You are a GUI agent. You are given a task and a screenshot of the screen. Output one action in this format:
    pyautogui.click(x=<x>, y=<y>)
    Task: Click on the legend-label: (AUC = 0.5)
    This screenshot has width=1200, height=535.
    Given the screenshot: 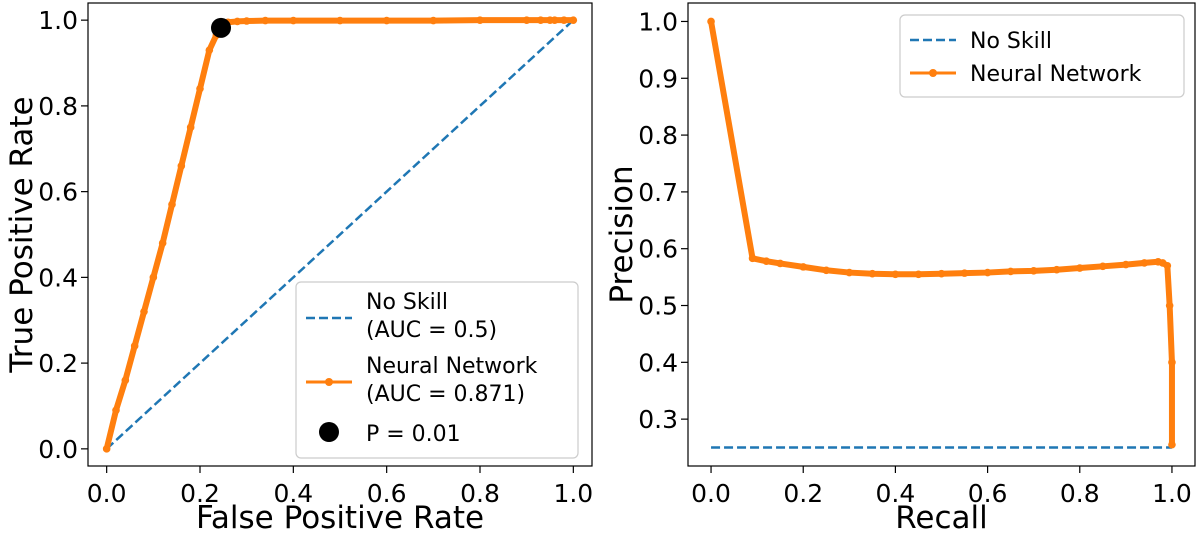 What is the action you would take?
    pyautogui.click(x=431, y=330)
    